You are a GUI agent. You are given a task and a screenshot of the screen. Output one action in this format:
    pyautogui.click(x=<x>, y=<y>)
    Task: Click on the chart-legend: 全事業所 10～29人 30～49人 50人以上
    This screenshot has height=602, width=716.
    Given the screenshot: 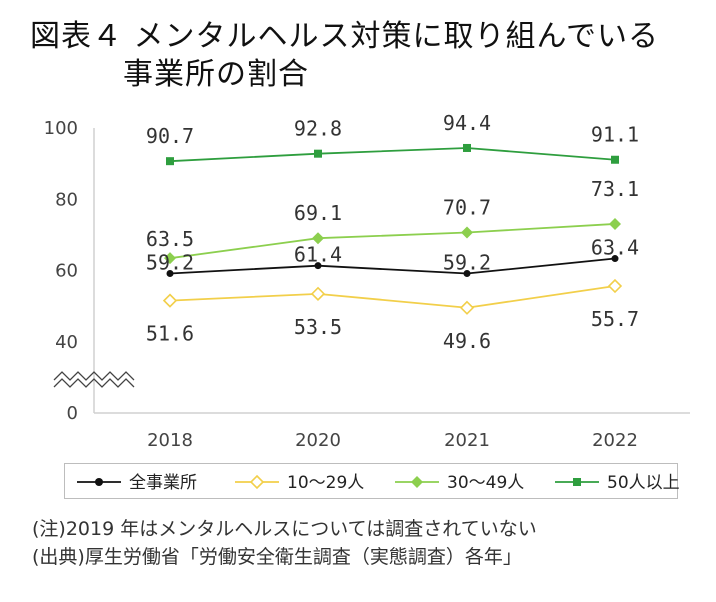 What is the action you would take?
    pyautogui.click(x=371, y=481)
    